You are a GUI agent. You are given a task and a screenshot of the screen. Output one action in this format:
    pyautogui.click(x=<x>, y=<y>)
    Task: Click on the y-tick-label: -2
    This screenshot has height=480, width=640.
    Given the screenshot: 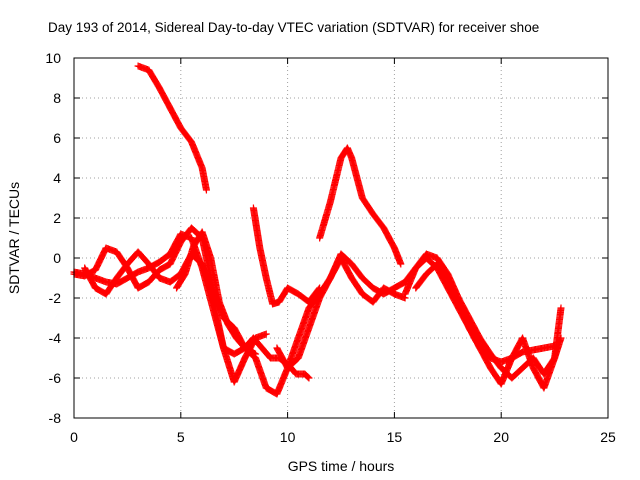 What is the action you would take?
    pyautogui.click(x=55, y=298)
    